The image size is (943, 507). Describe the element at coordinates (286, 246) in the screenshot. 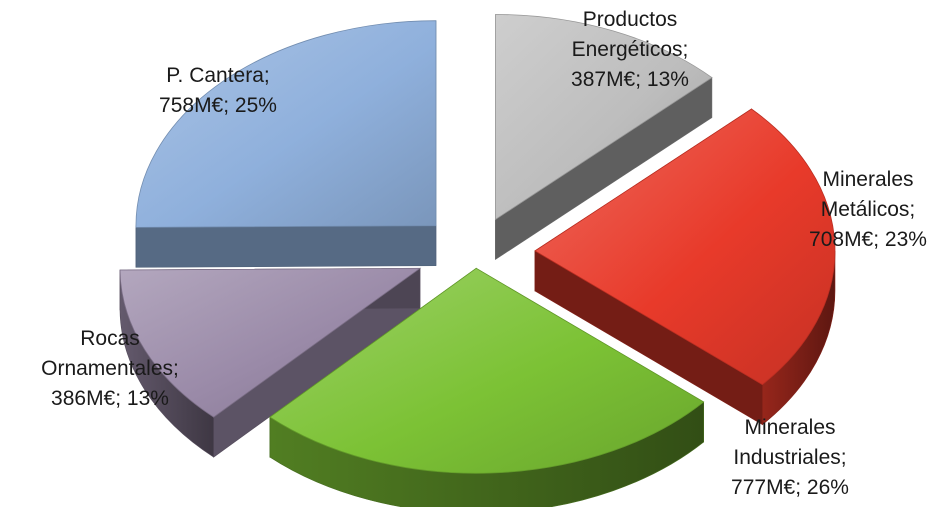

I see `slice-wall` at that location.